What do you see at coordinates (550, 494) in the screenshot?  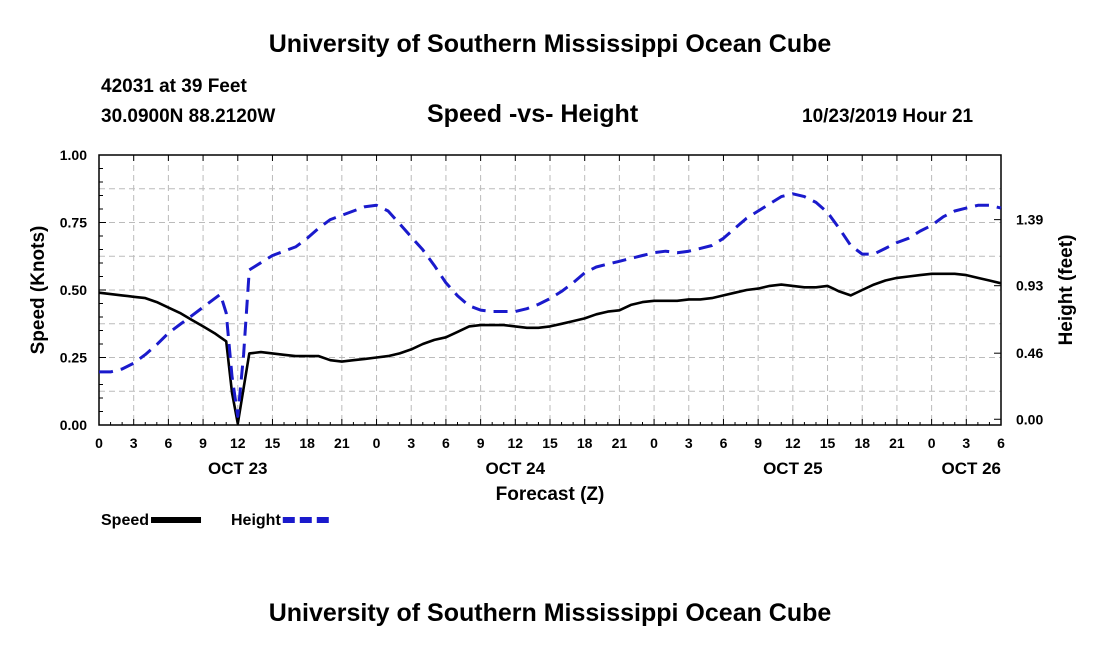 I see `x-axis-title: Forecast (Z)` at bounding box center [550, 494].